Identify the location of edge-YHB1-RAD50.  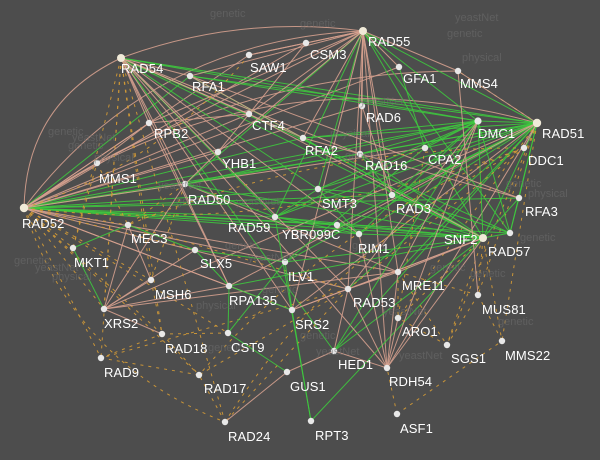
(201, 168).